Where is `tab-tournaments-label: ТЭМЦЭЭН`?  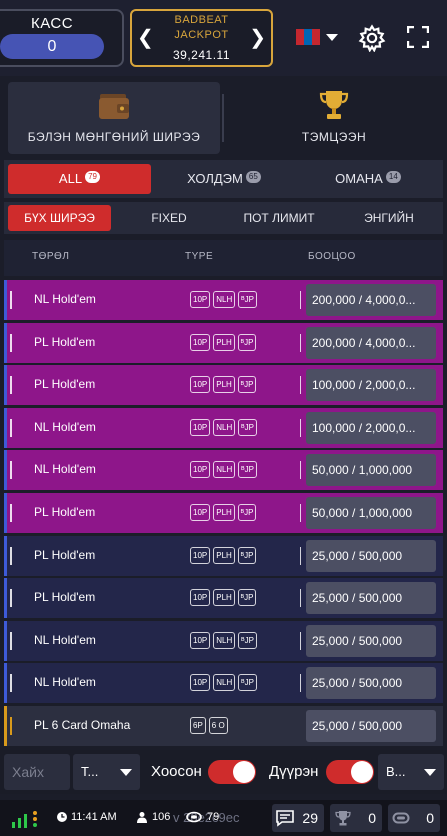 tab-tournaments-label: ТЭМЦЭЭН is located at coordinates (334, 137).